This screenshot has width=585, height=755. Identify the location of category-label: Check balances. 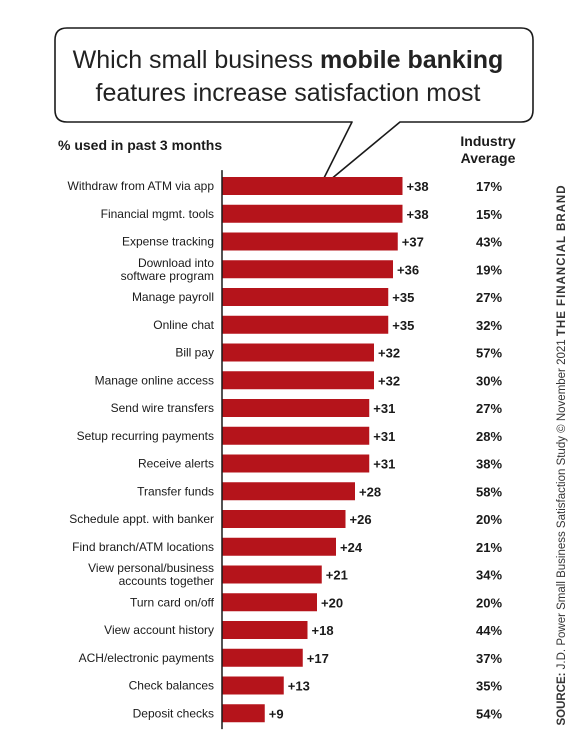
(171, 686).